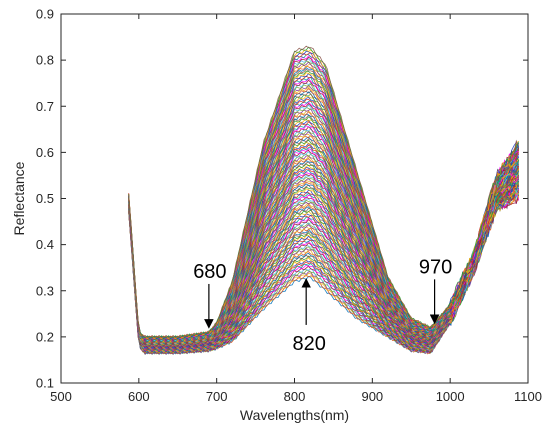 This screenshot has width=550, height=436. Describe the element at coordinates (45, 106) in the screenshot. I see `y-tick-label: 0.7` at that location.